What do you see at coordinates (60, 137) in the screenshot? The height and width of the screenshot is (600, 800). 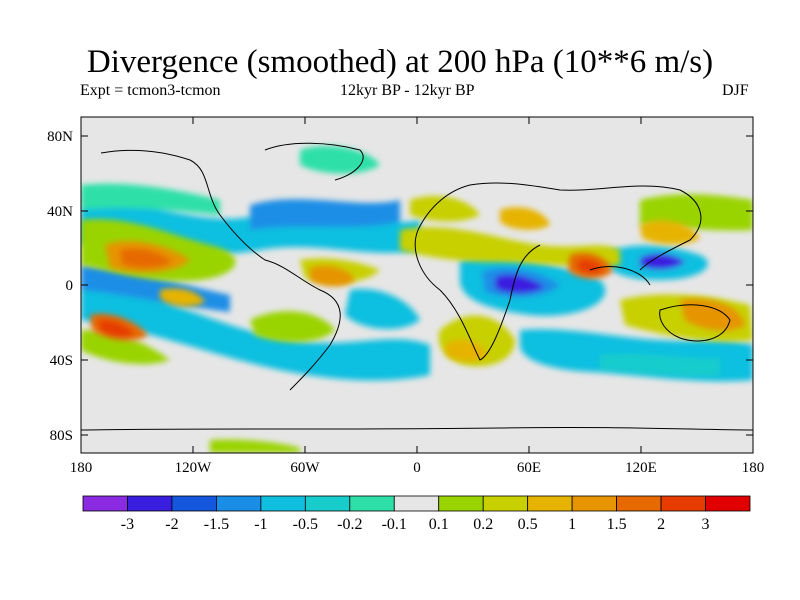 I see `lat-tick-label: 80N` at bounding box center [60, 137].